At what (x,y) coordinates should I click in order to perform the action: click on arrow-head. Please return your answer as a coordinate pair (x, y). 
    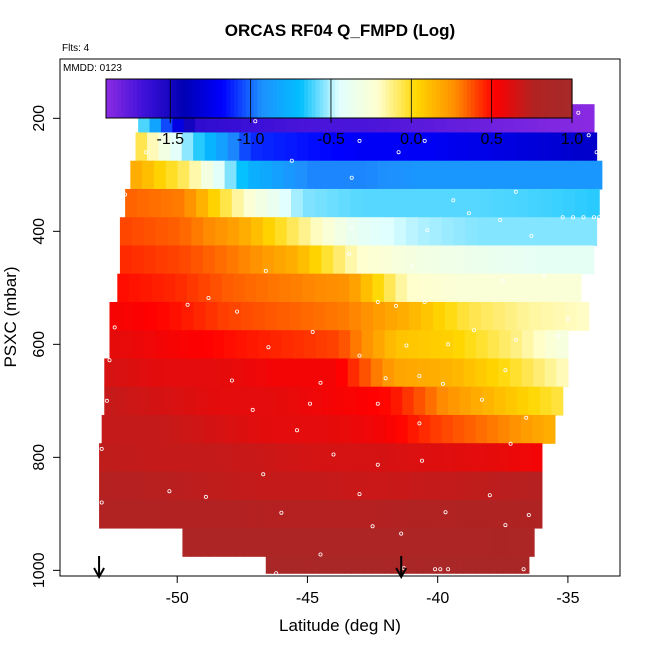
    Looking at the image, I should click on (401, 573).